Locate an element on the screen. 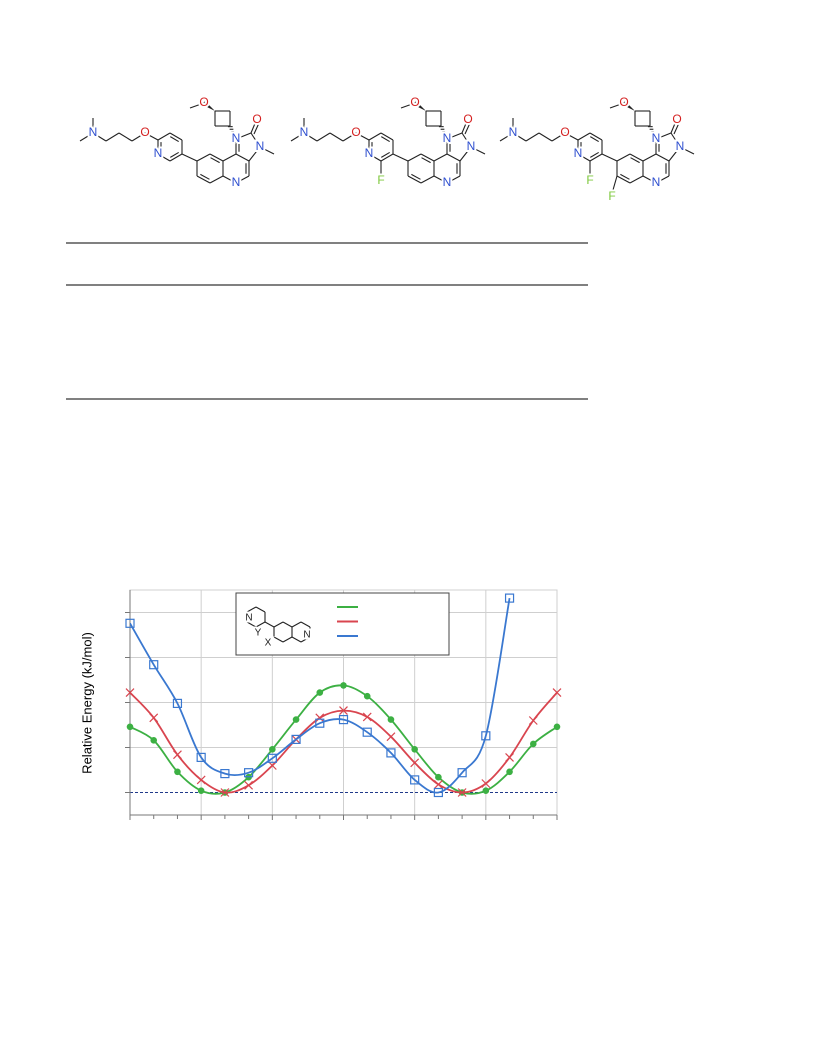 This screenshot has height=1056, width=816. atom-label: F is located at coordinates (380, 180).